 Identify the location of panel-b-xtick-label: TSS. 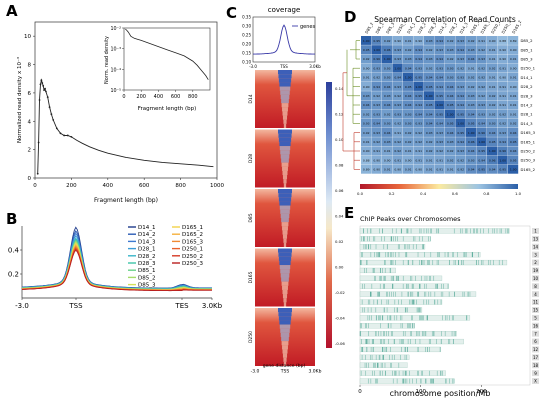
(75, 306).